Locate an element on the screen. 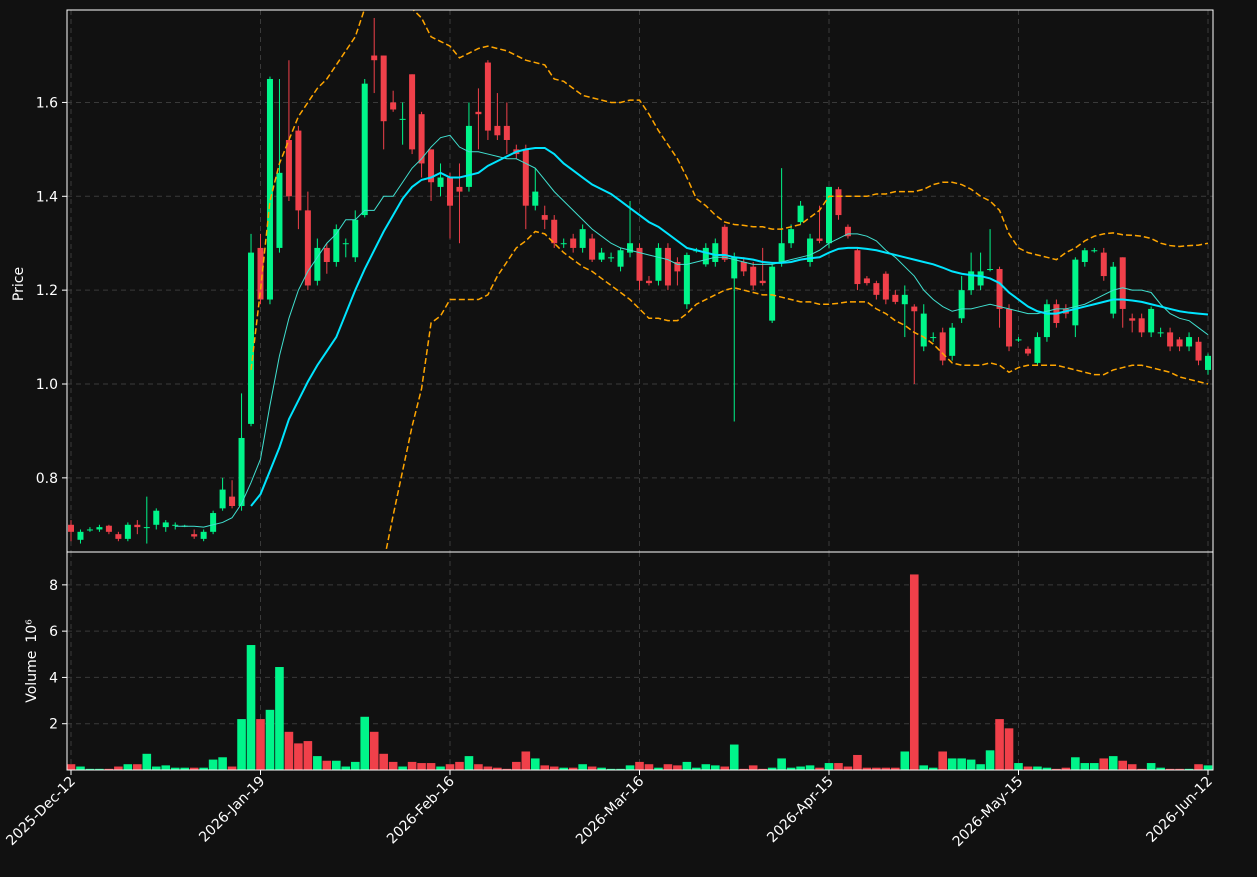 The width and height of the screenshot is (1257, 877). y-axis-label-text: Volume is located at coordinates (32, 677).